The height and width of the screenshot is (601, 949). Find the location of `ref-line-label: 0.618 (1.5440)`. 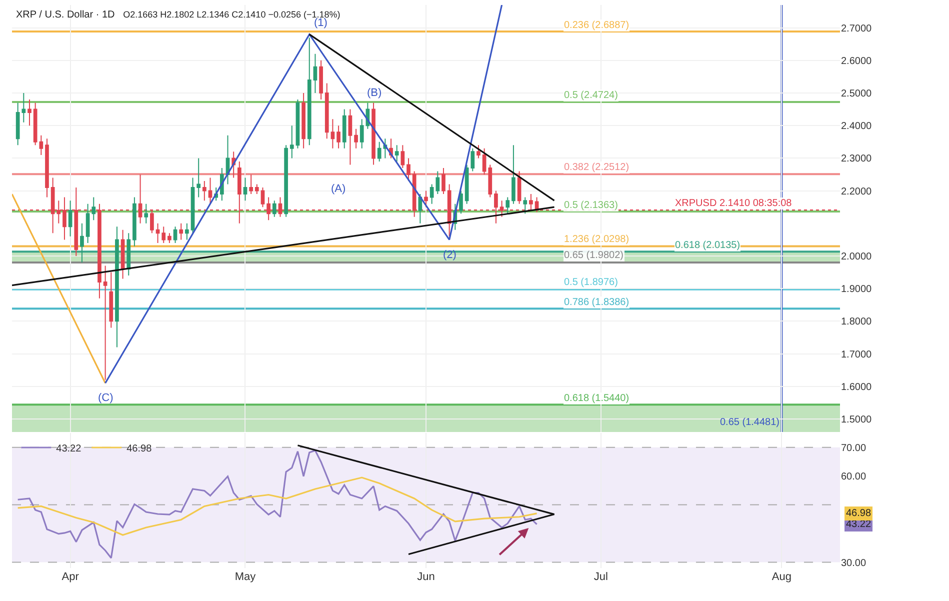

ref-line-label: 0.618 (1.5440) is located at coordinates (597, 398).